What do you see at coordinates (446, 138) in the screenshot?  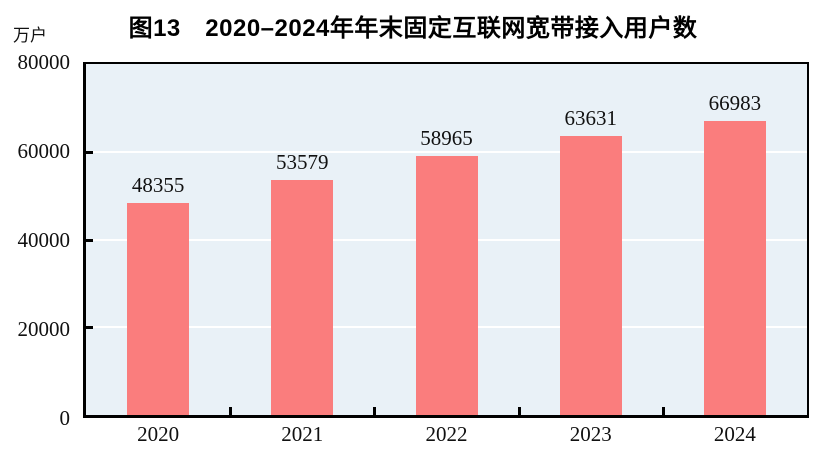 I see `bar-value-label-2022: 58965` at bounding box center [446, 138].